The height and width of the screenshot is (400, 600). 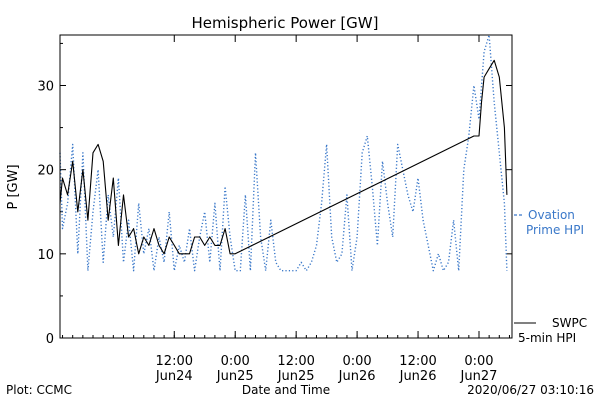 I want to click on plot-credit: Plot: CCMC, so click(x=39, y=390).